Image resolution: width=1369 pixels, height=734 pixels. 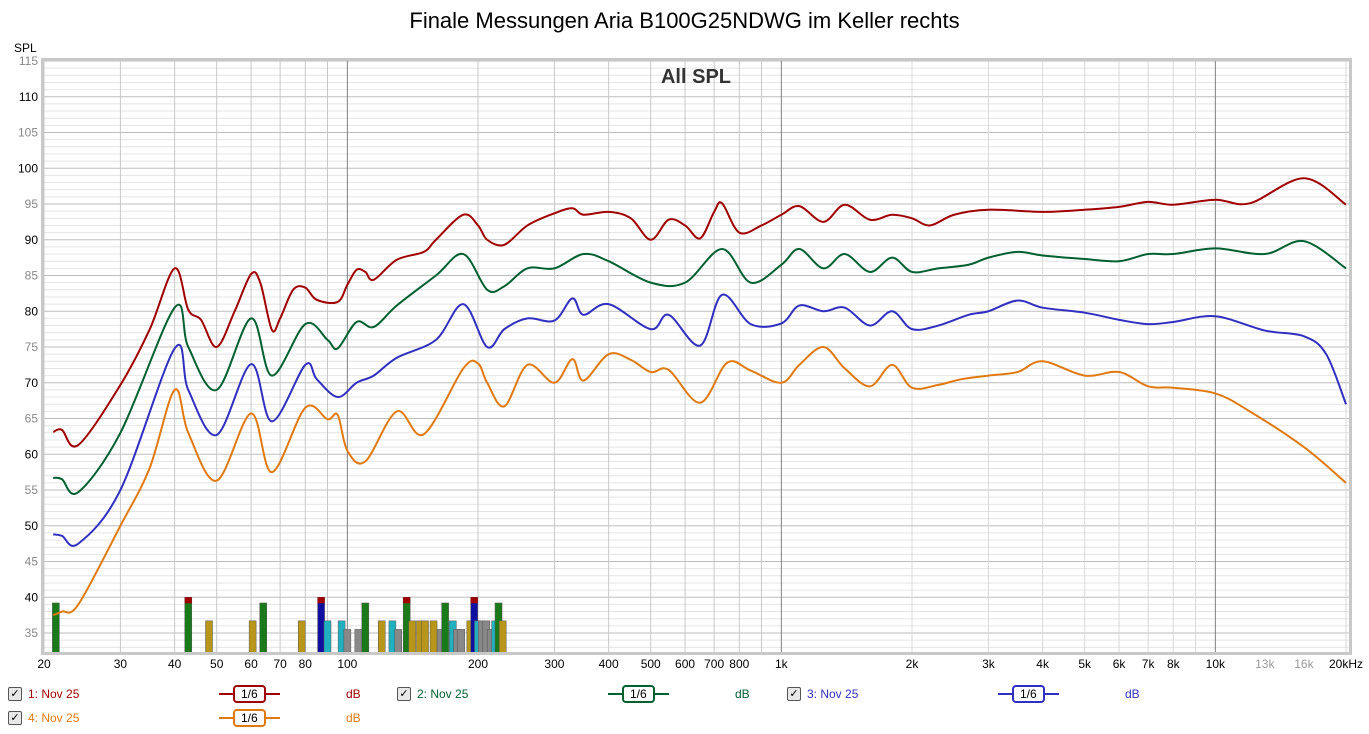 What do you see at coordinates (443, 694) in the screenshot?
I see `legend-label: 2: Nov 25` at bounding box center [443, 694].